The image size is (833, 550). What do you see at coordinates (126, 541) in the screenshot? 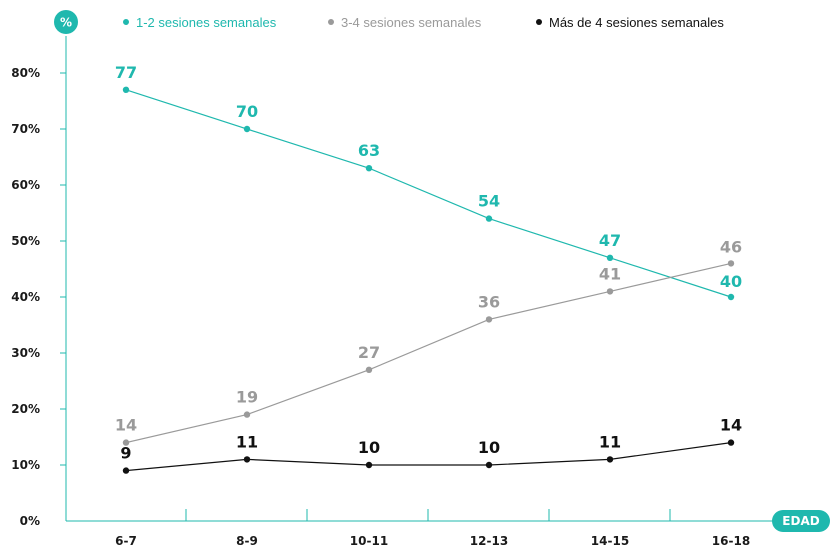
I see `x-tick-label: 6-7` at bounding box center [126, 541].